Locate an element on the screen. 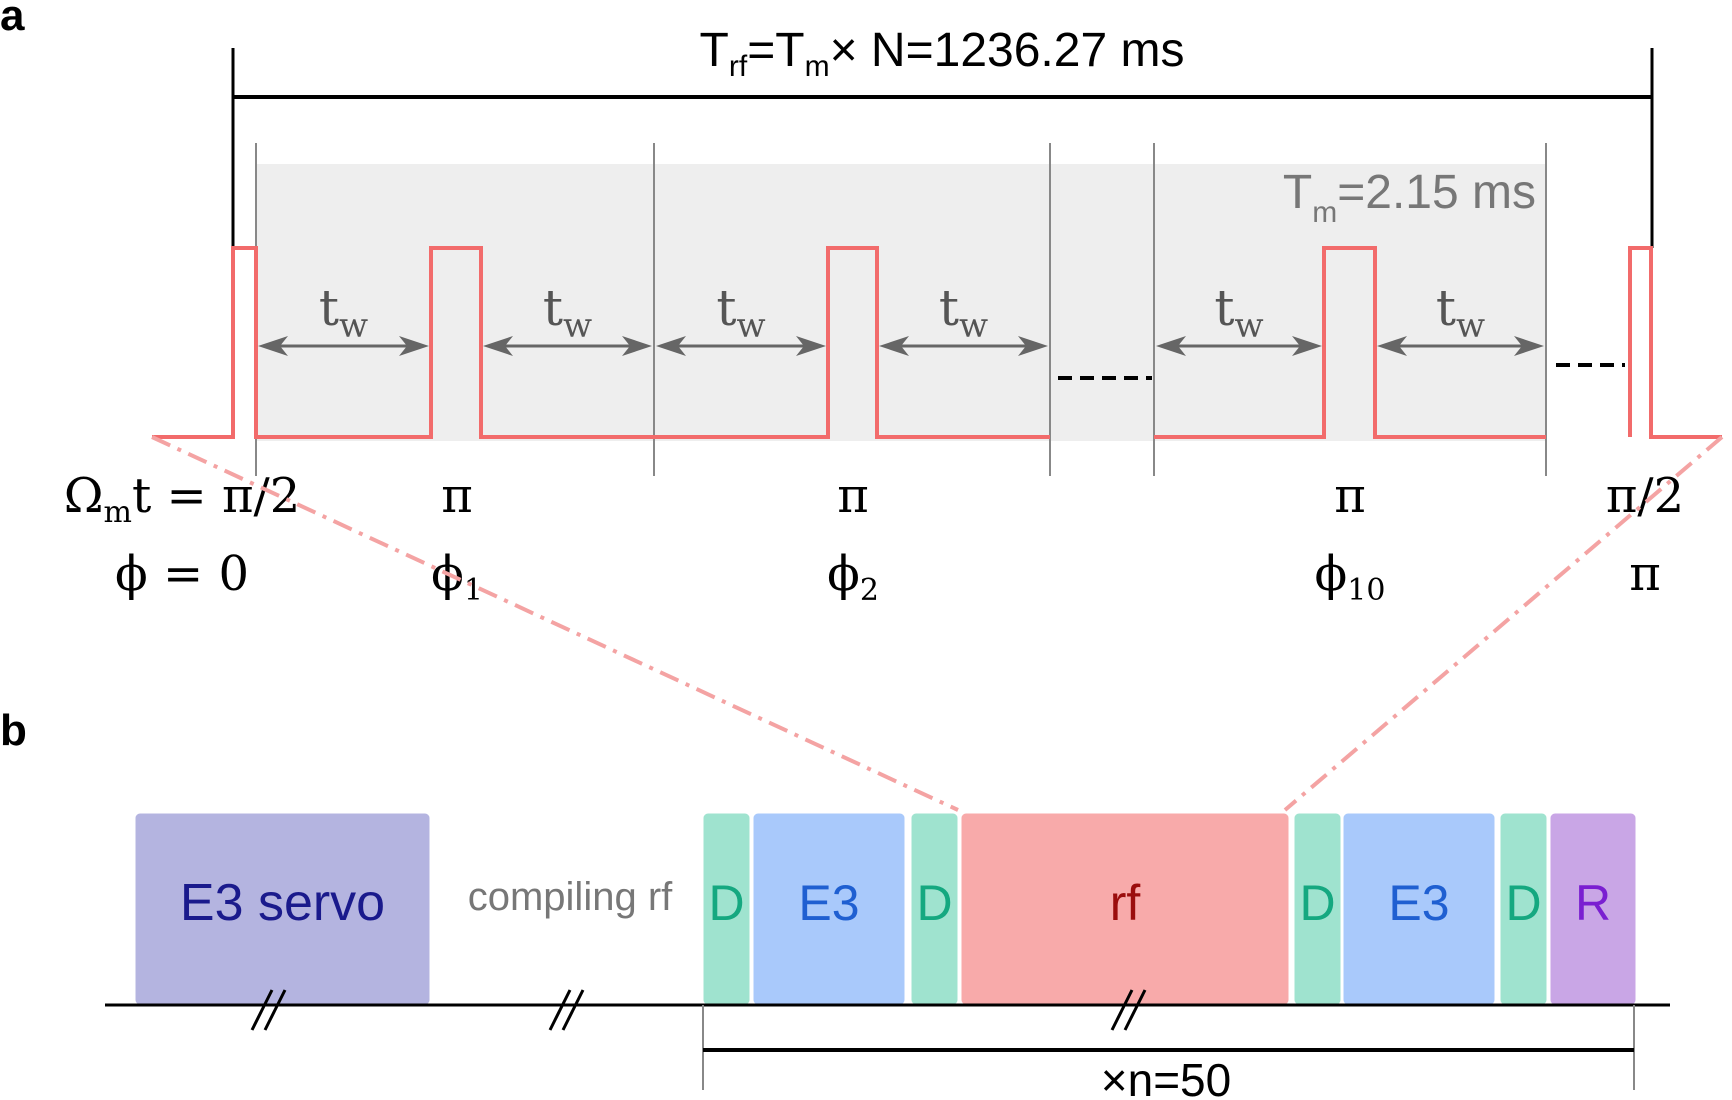  pulse-waveform is located at coordinates (601, 342).